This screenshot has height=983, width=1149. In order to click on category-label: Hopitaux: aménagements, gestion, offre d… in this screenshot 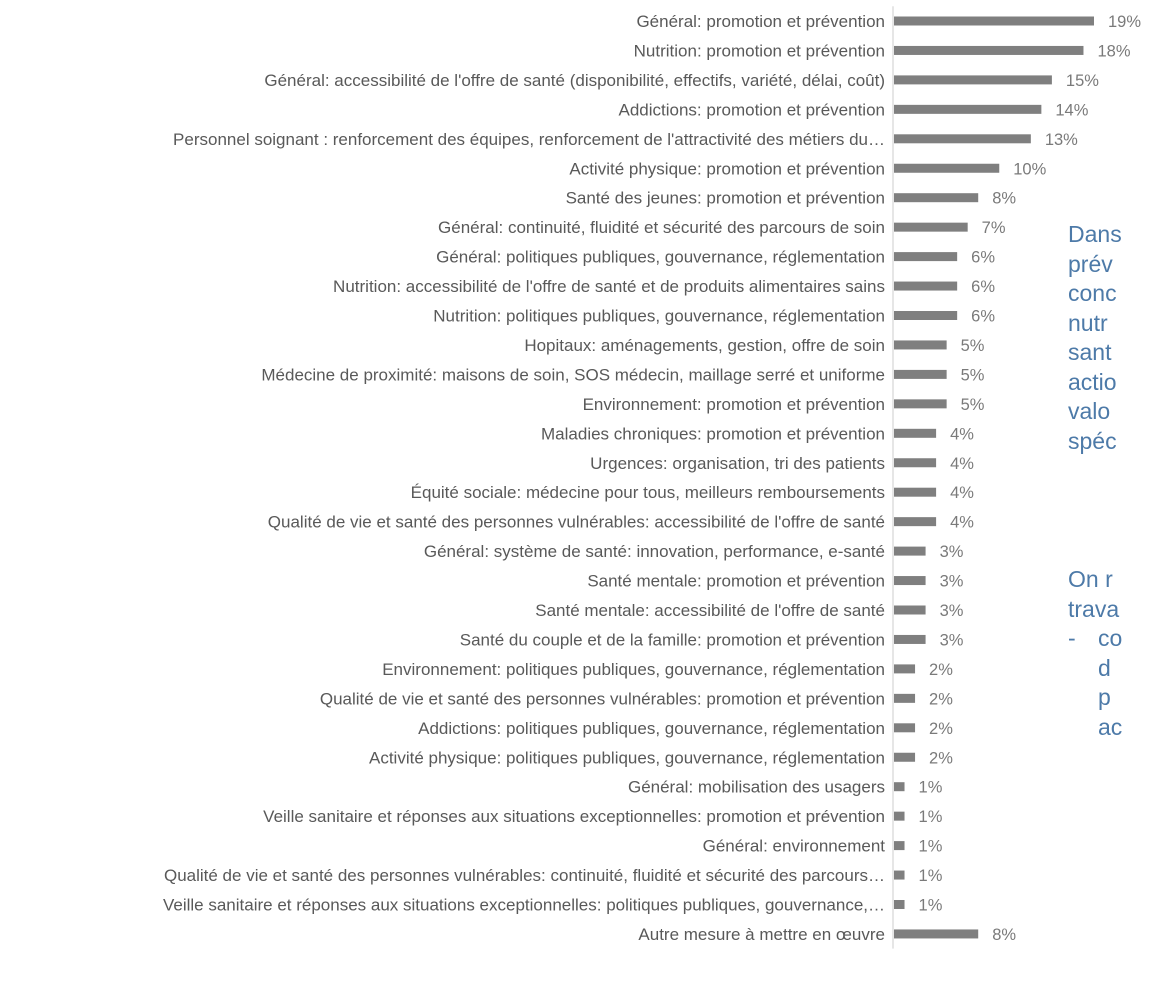, I will do `click(704, 345)`.